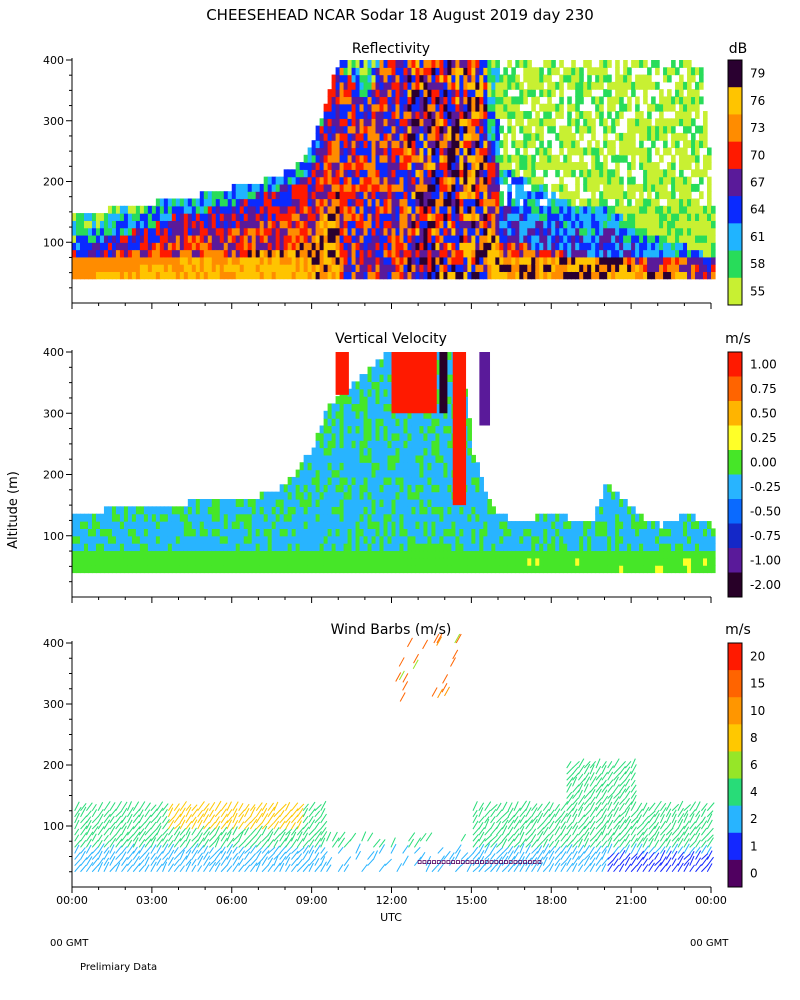  I want to click on y-tick-label: 400, so click(53, 60).